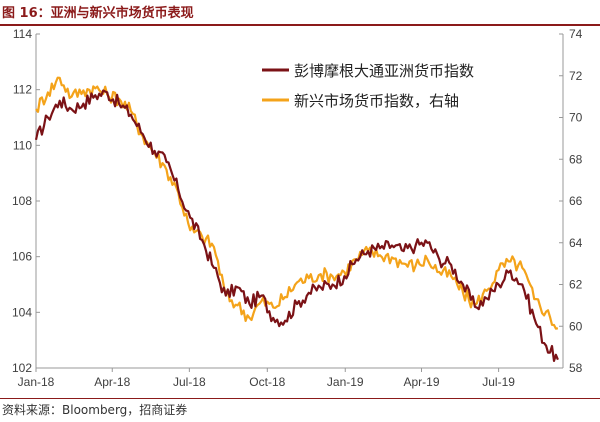 The height and width of the screenshot is (422, 600). I want to click on right-tick-label: 62, so click(576, 285).